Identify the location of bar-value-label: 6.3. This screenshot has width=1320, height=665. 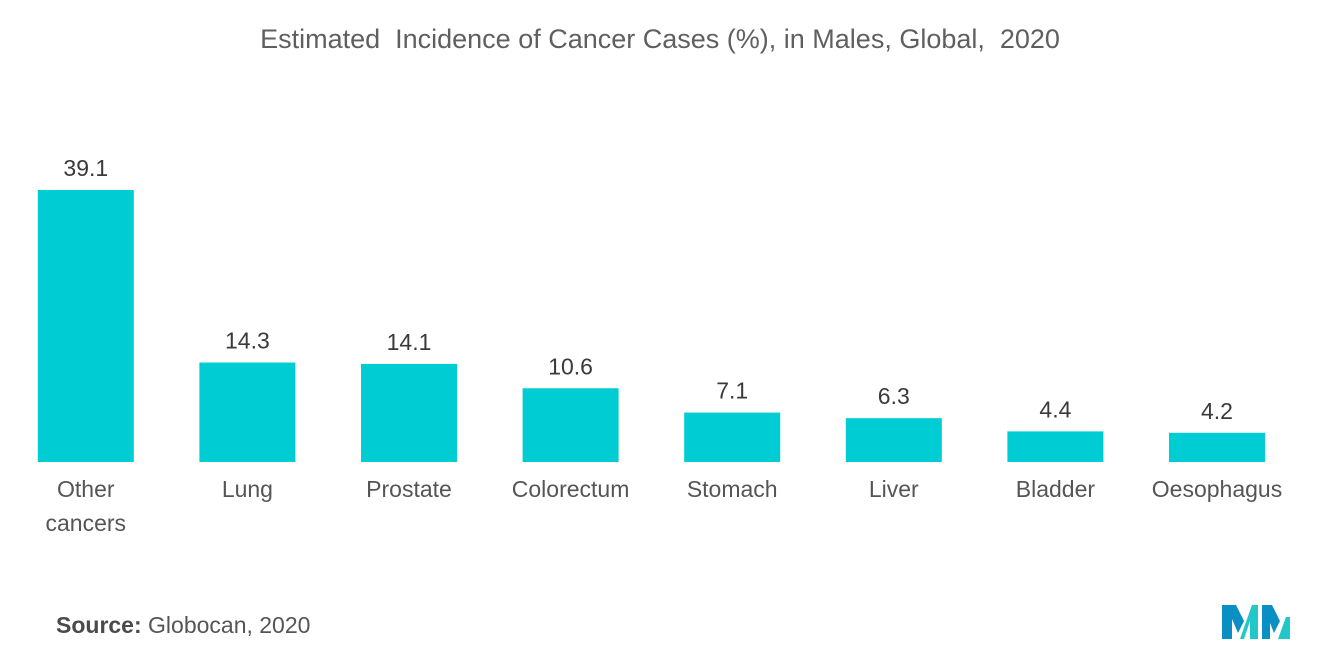
(894, 396).